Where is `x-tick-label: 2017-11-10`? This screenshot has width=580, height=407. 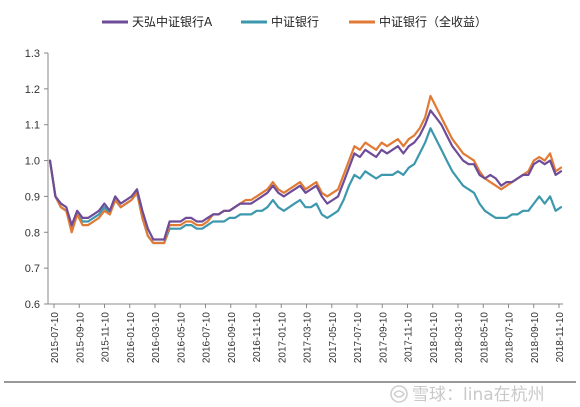 x-tick-label: 2017-11-10 is located at coordinates (409, 337).